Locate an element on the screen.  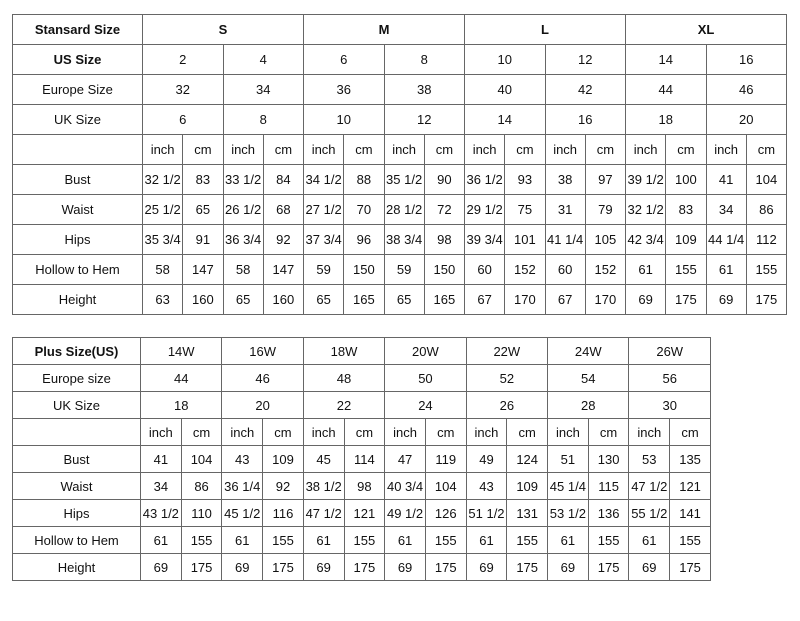
measure-value: 65 is located at coordinates (323, 299).